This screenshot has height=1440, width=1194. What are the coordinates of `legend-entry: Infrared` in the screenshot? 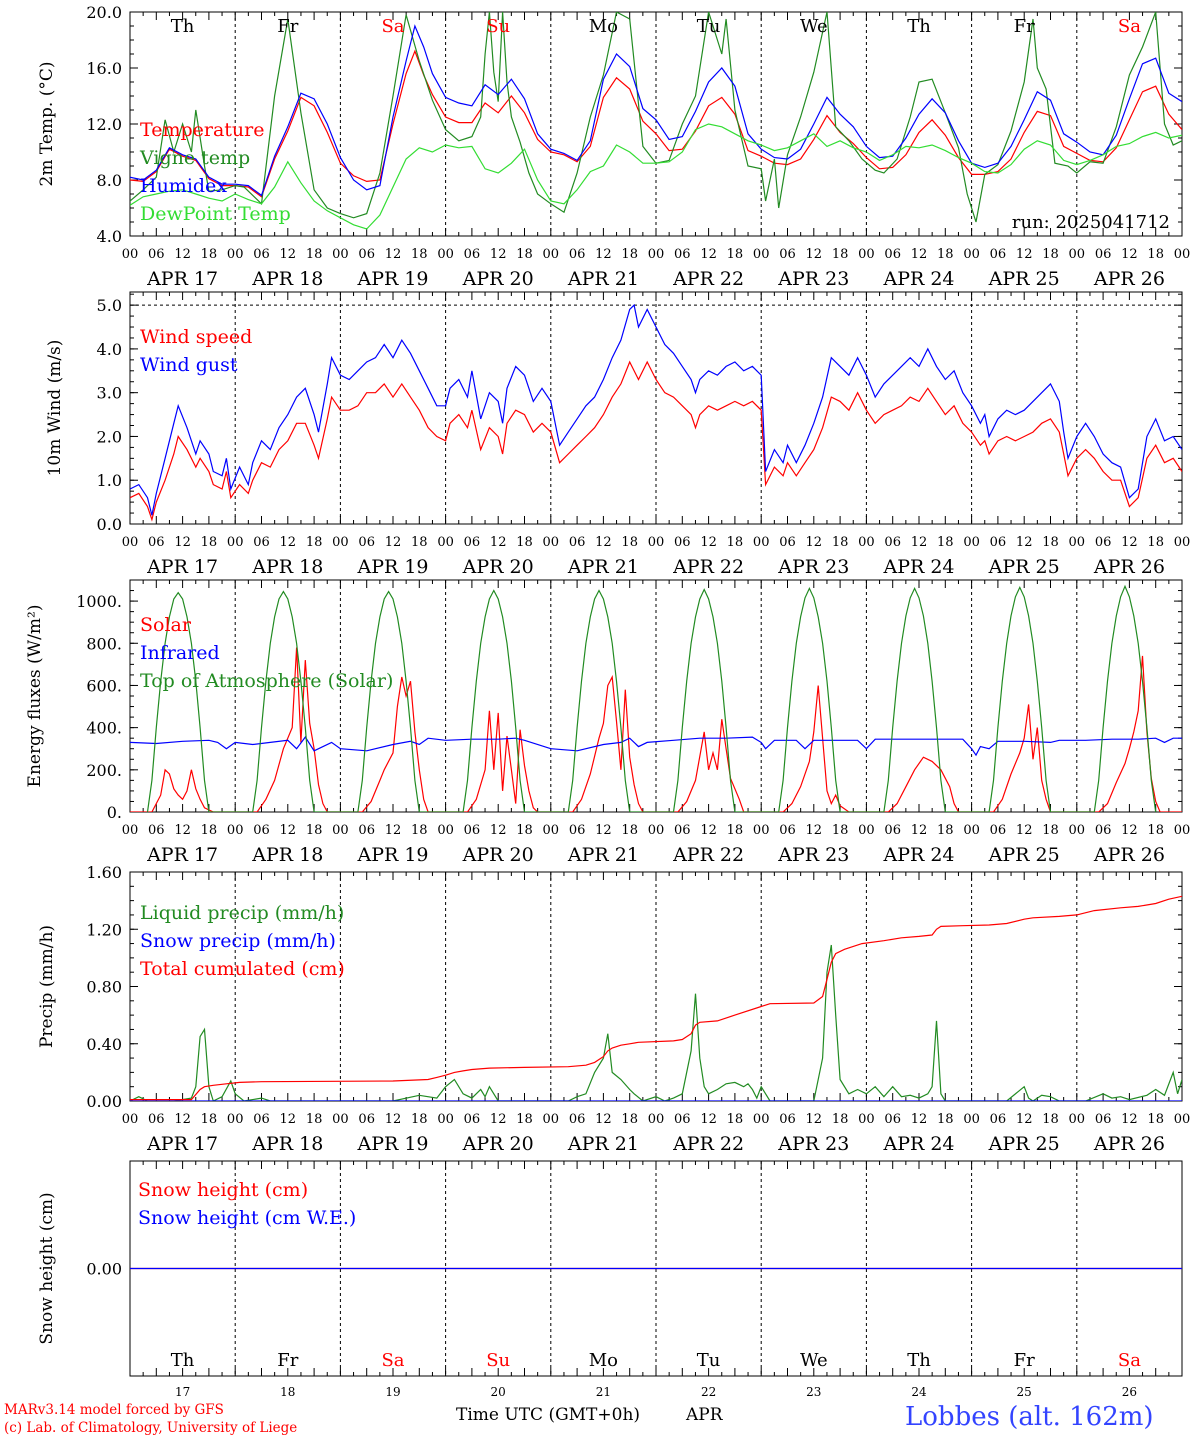 It's located at (180, 653).